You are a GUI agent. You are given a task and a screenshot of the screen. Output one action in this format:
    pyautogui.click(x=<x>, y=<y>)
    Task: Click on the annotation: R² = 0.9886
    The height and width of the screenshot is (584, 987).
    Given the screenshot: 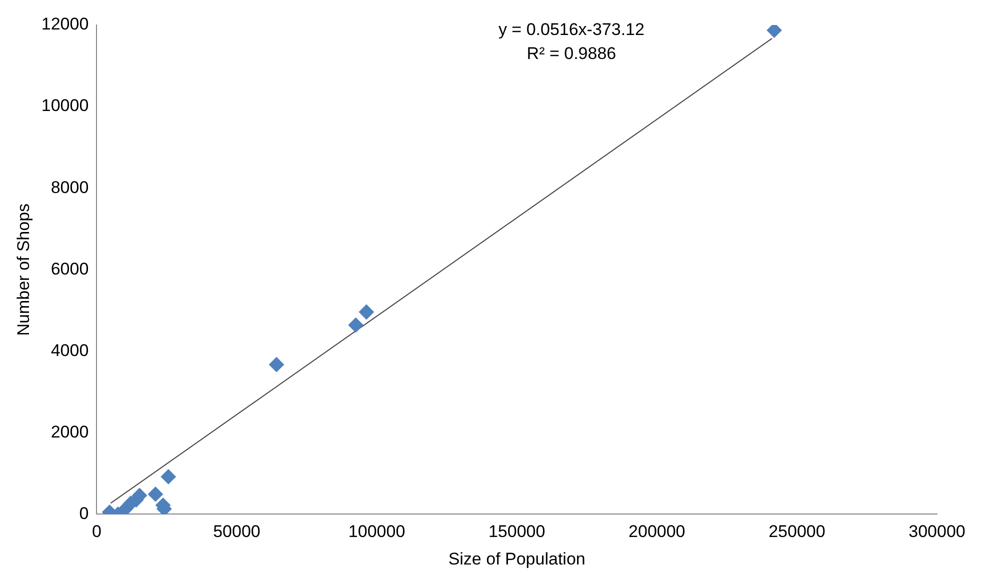 What is the action you would take?
    pyautogui.click(x=571, y=54)
    